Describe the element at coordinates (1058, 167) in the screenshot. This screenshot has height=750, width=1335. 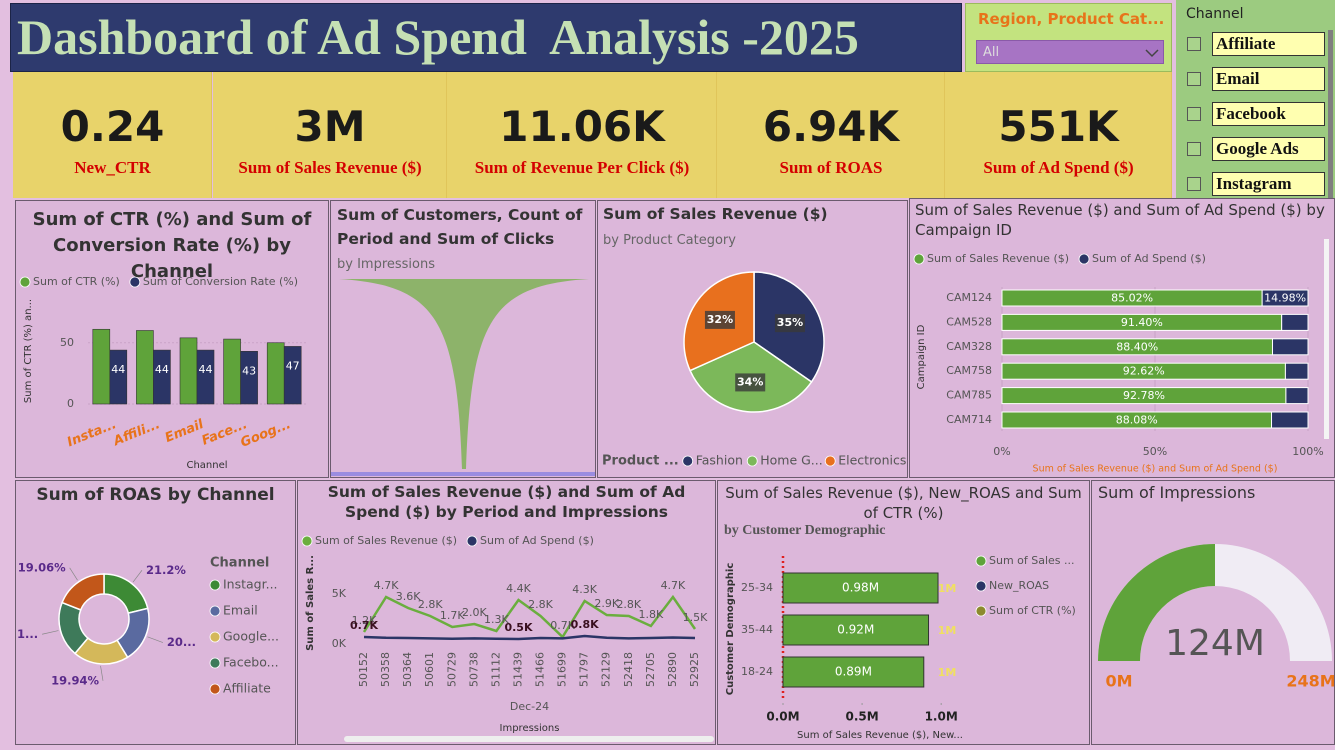
I see `kpi-label: Sum of Ad Spend ($)` at that location.